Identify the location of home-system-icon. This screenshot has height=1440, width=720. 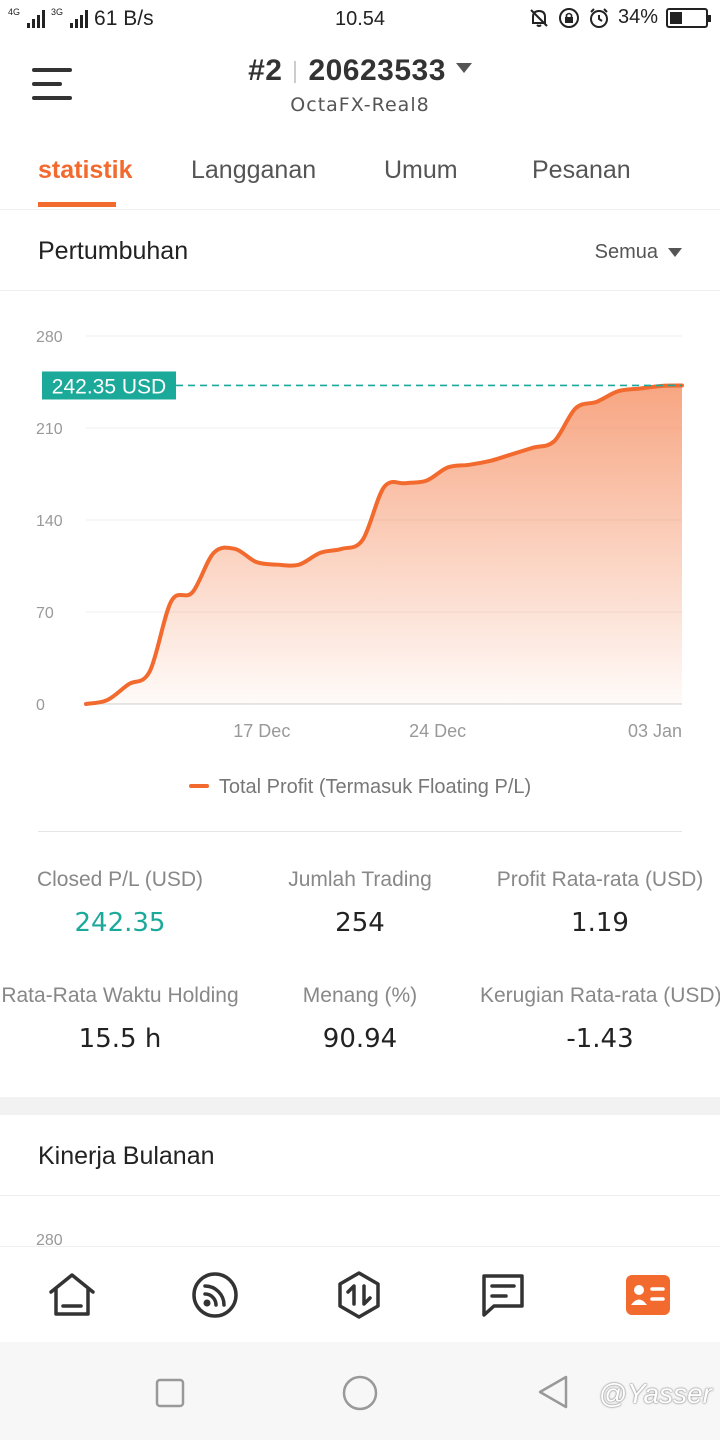
(360, 1395).